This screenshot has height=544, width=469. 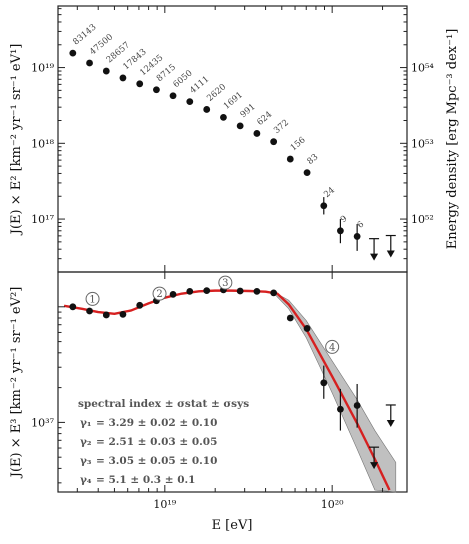 What do you see at coordinates (42, 143) in the screenshot?
I see `upper-y-tick-label: 10¹⁸` at bounding box center [42, 143].